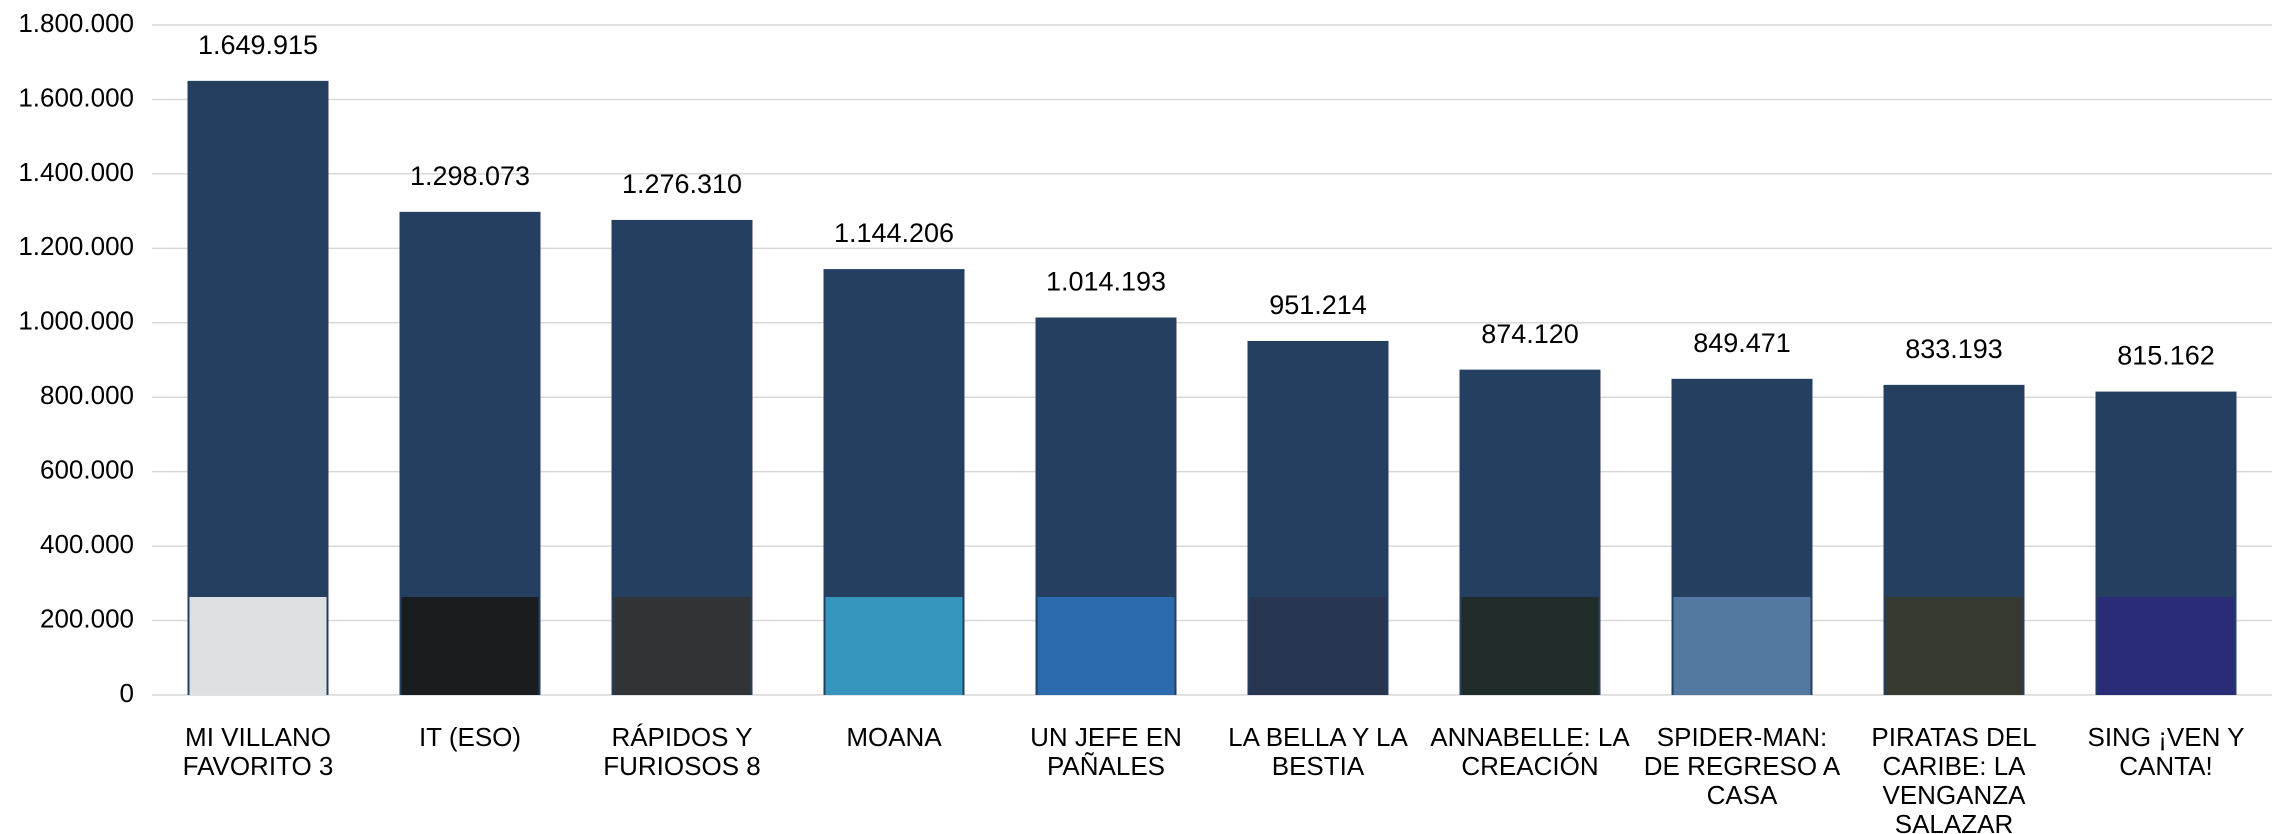 This screenshot has width=2272, height=834. Describe the element at coordinates (127, 693) in the screenshot. I see `y-tick-label: 0` at that location.